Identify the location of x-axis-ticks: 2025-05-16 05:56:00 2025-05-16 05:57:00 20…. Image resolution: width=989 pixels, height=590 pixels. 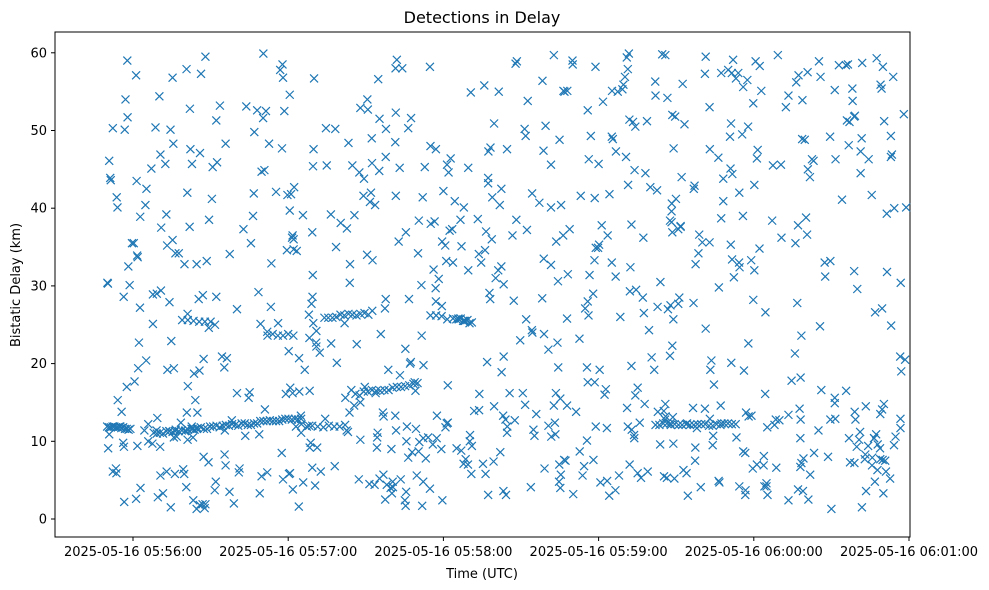
(521, 548).